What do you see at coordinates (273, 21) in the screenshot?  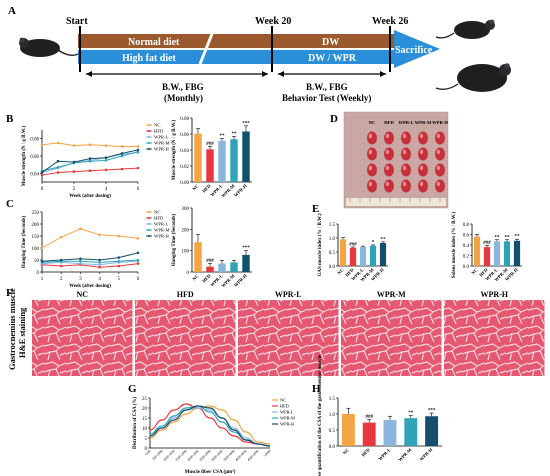 I see `week20-label: Week 20` at bounding box center [273, 21].